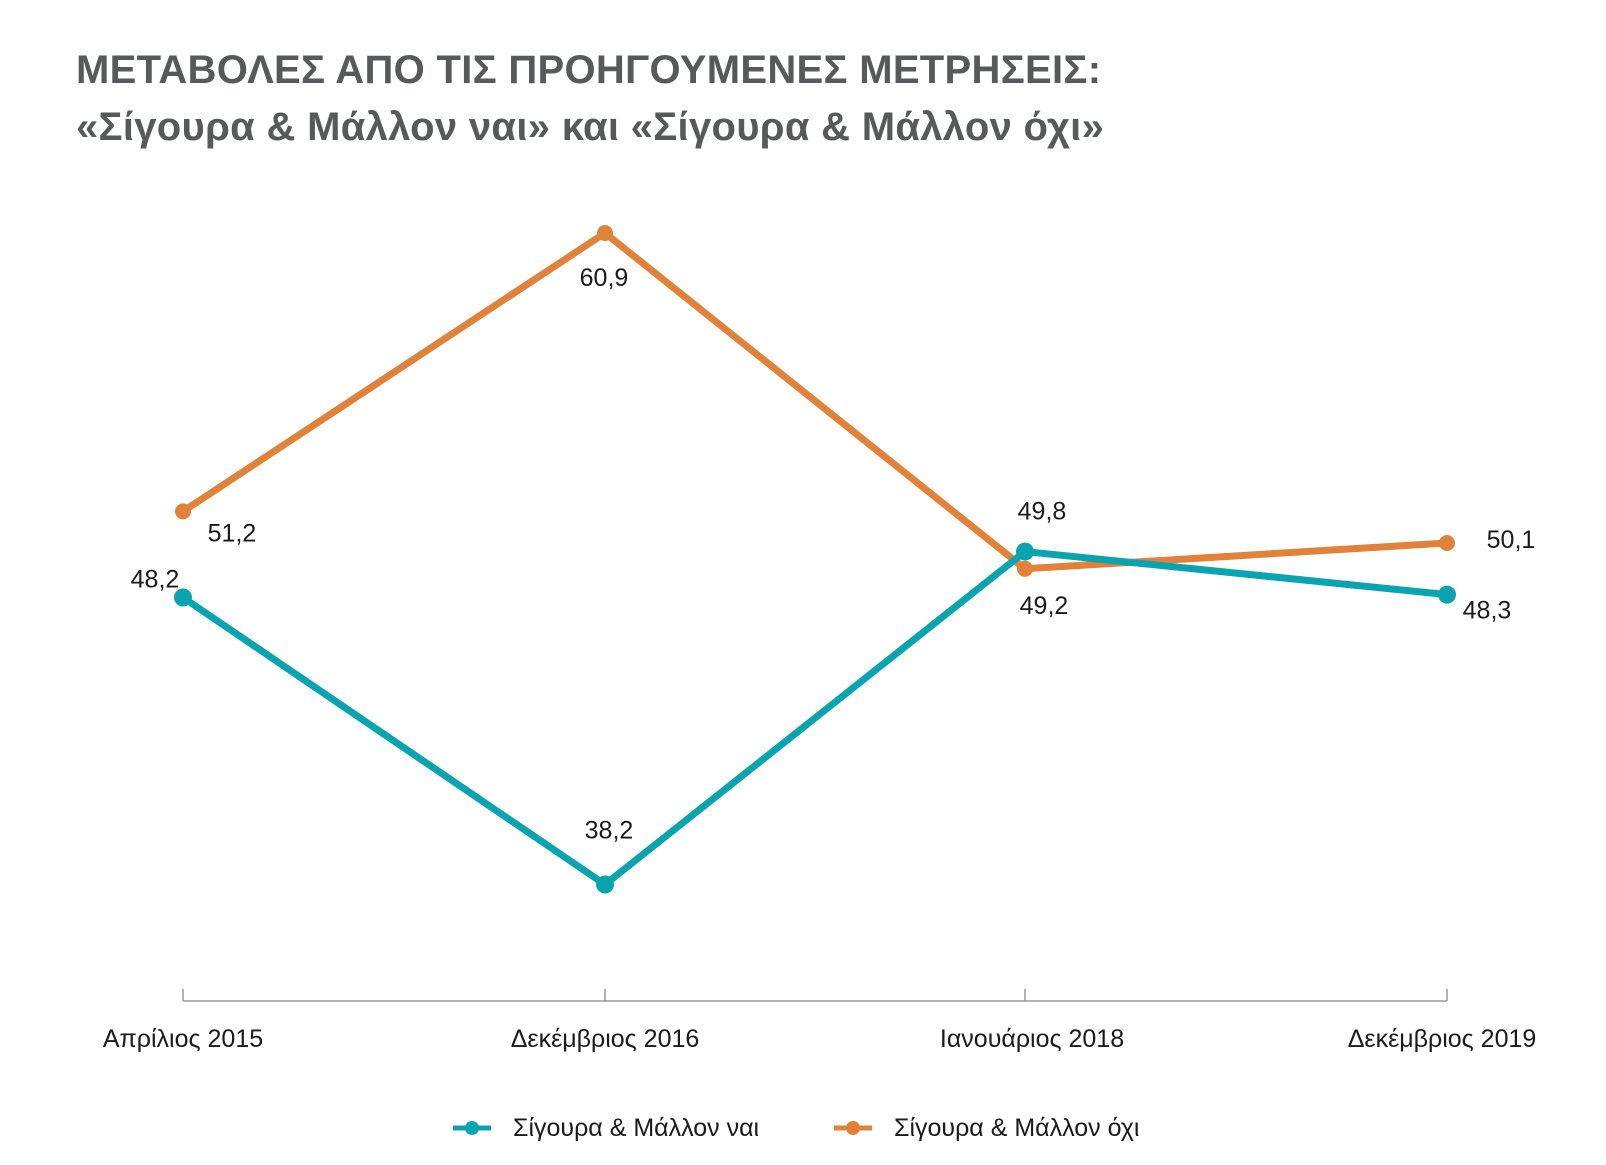 This screenshot has width=1606, height=1165. Describe the element at coordinates (1442, 1039) in the screenshot. I see `x-tick-label-3: Δεκέμβριος 2019` at that location.